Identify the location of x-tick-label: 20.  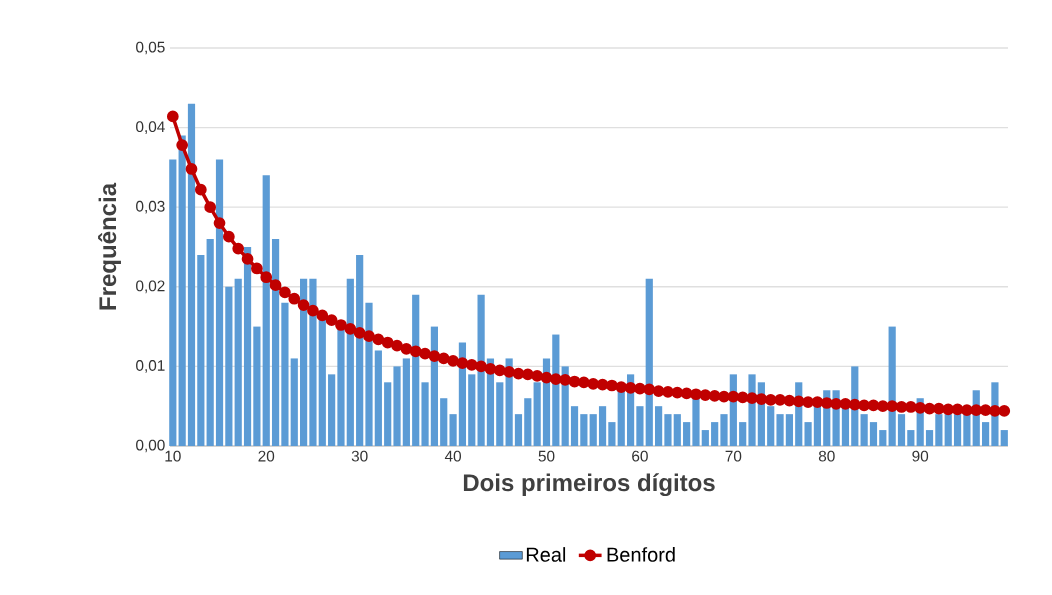
(266, 456).